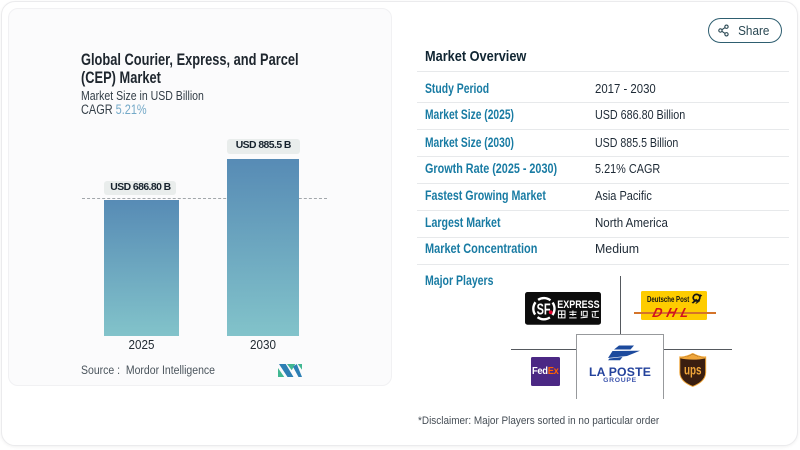  What do you see at coordinates (578, 305) in the screenshot?
I see `svg-text: EXPRESS` at bounding box center [578, 305].